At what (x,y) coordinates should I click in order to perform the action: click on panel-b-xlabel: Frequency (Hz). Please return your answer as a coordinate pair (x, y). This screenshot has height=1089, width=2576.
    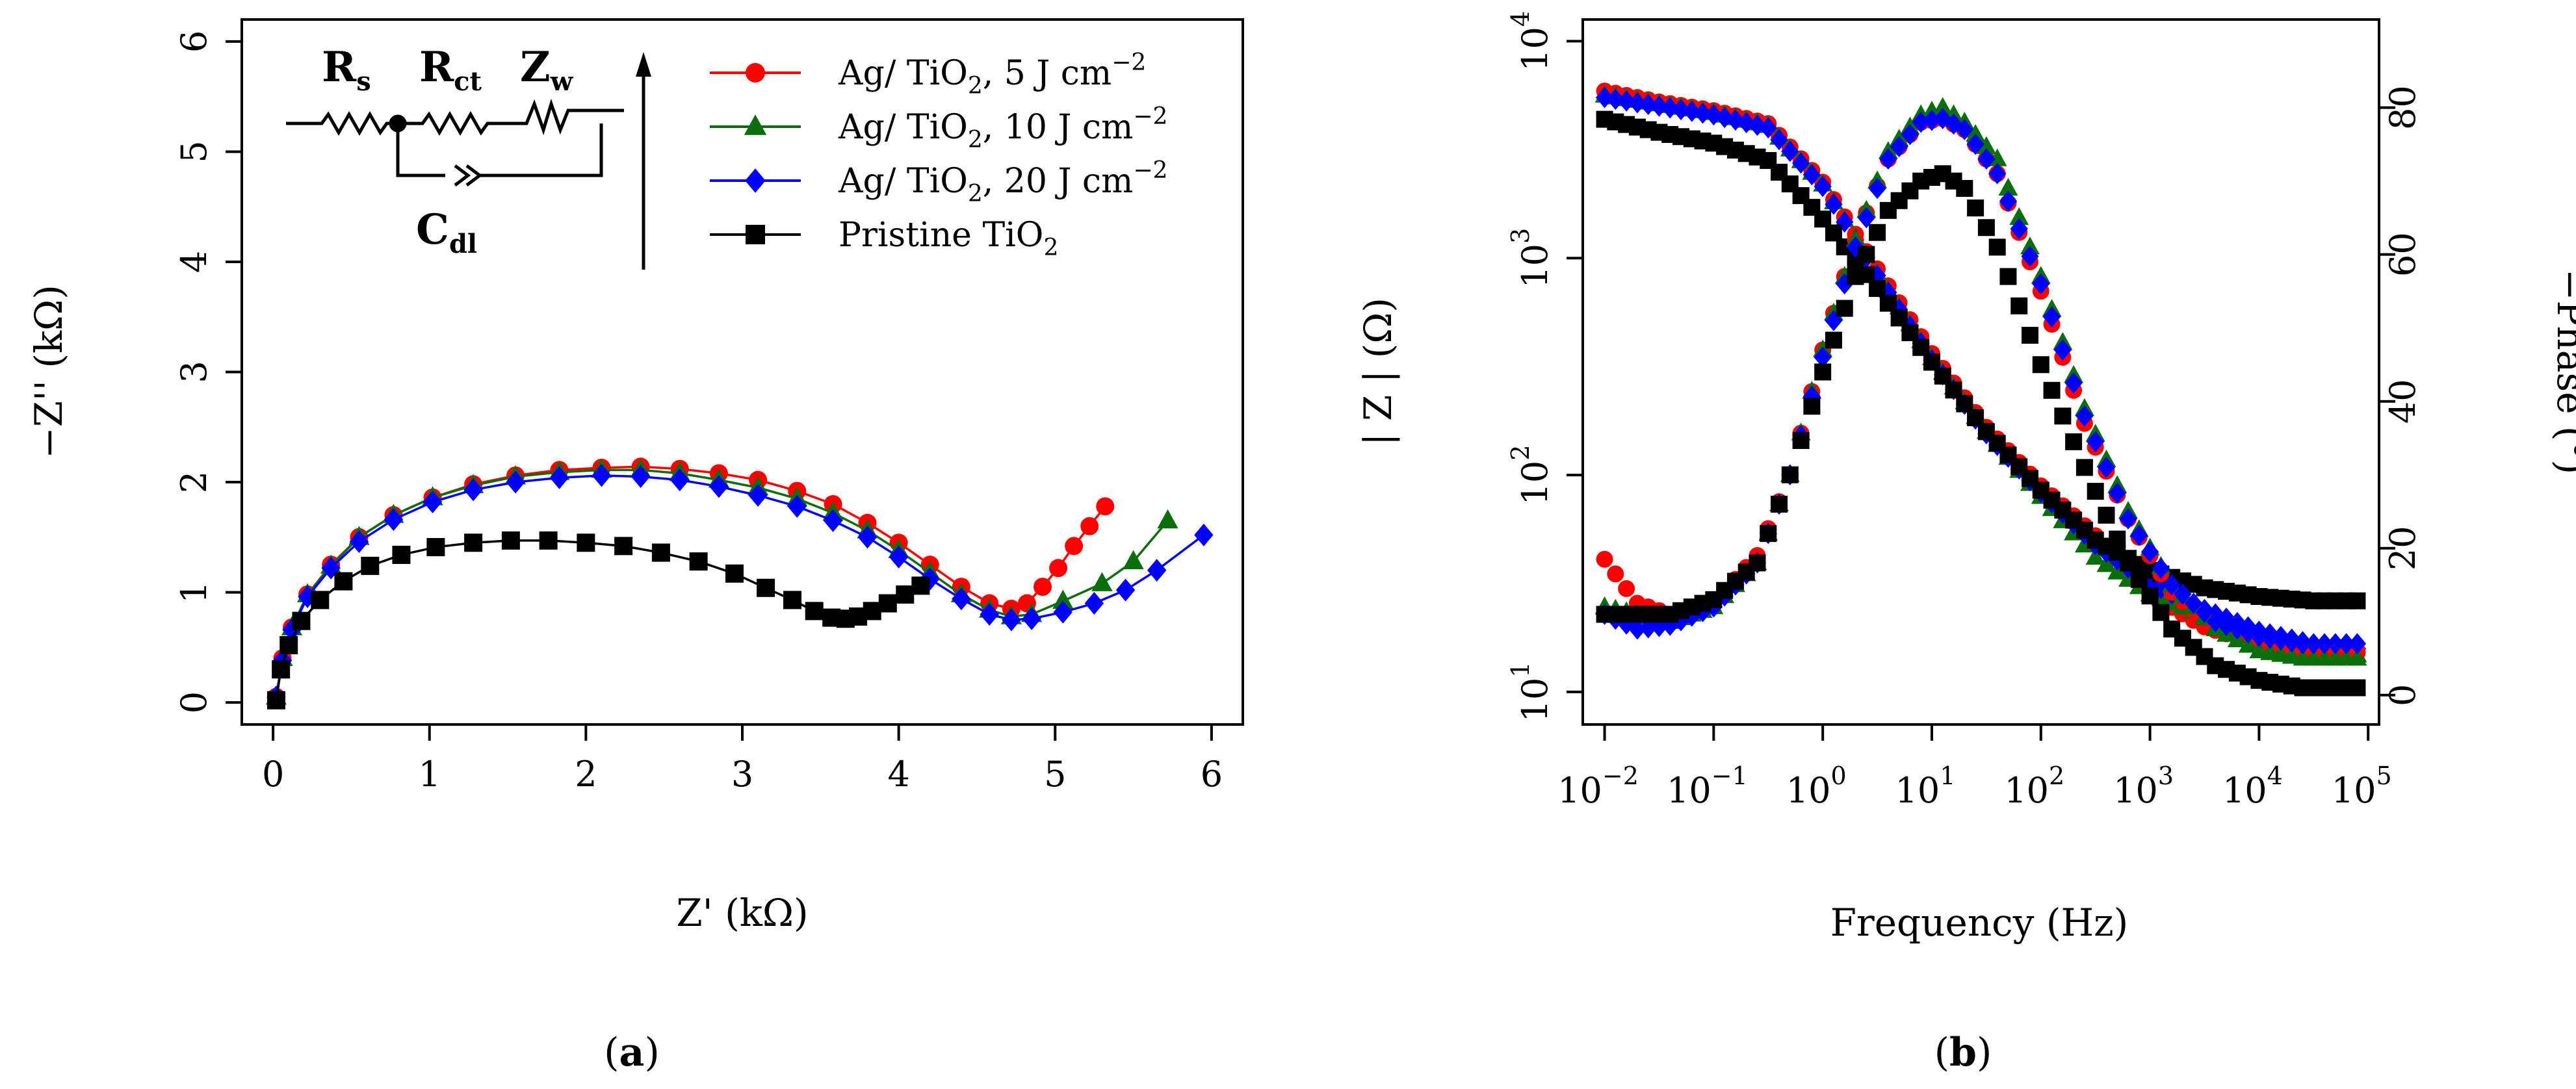
    Looking at the image, I should click on (1979, 923).